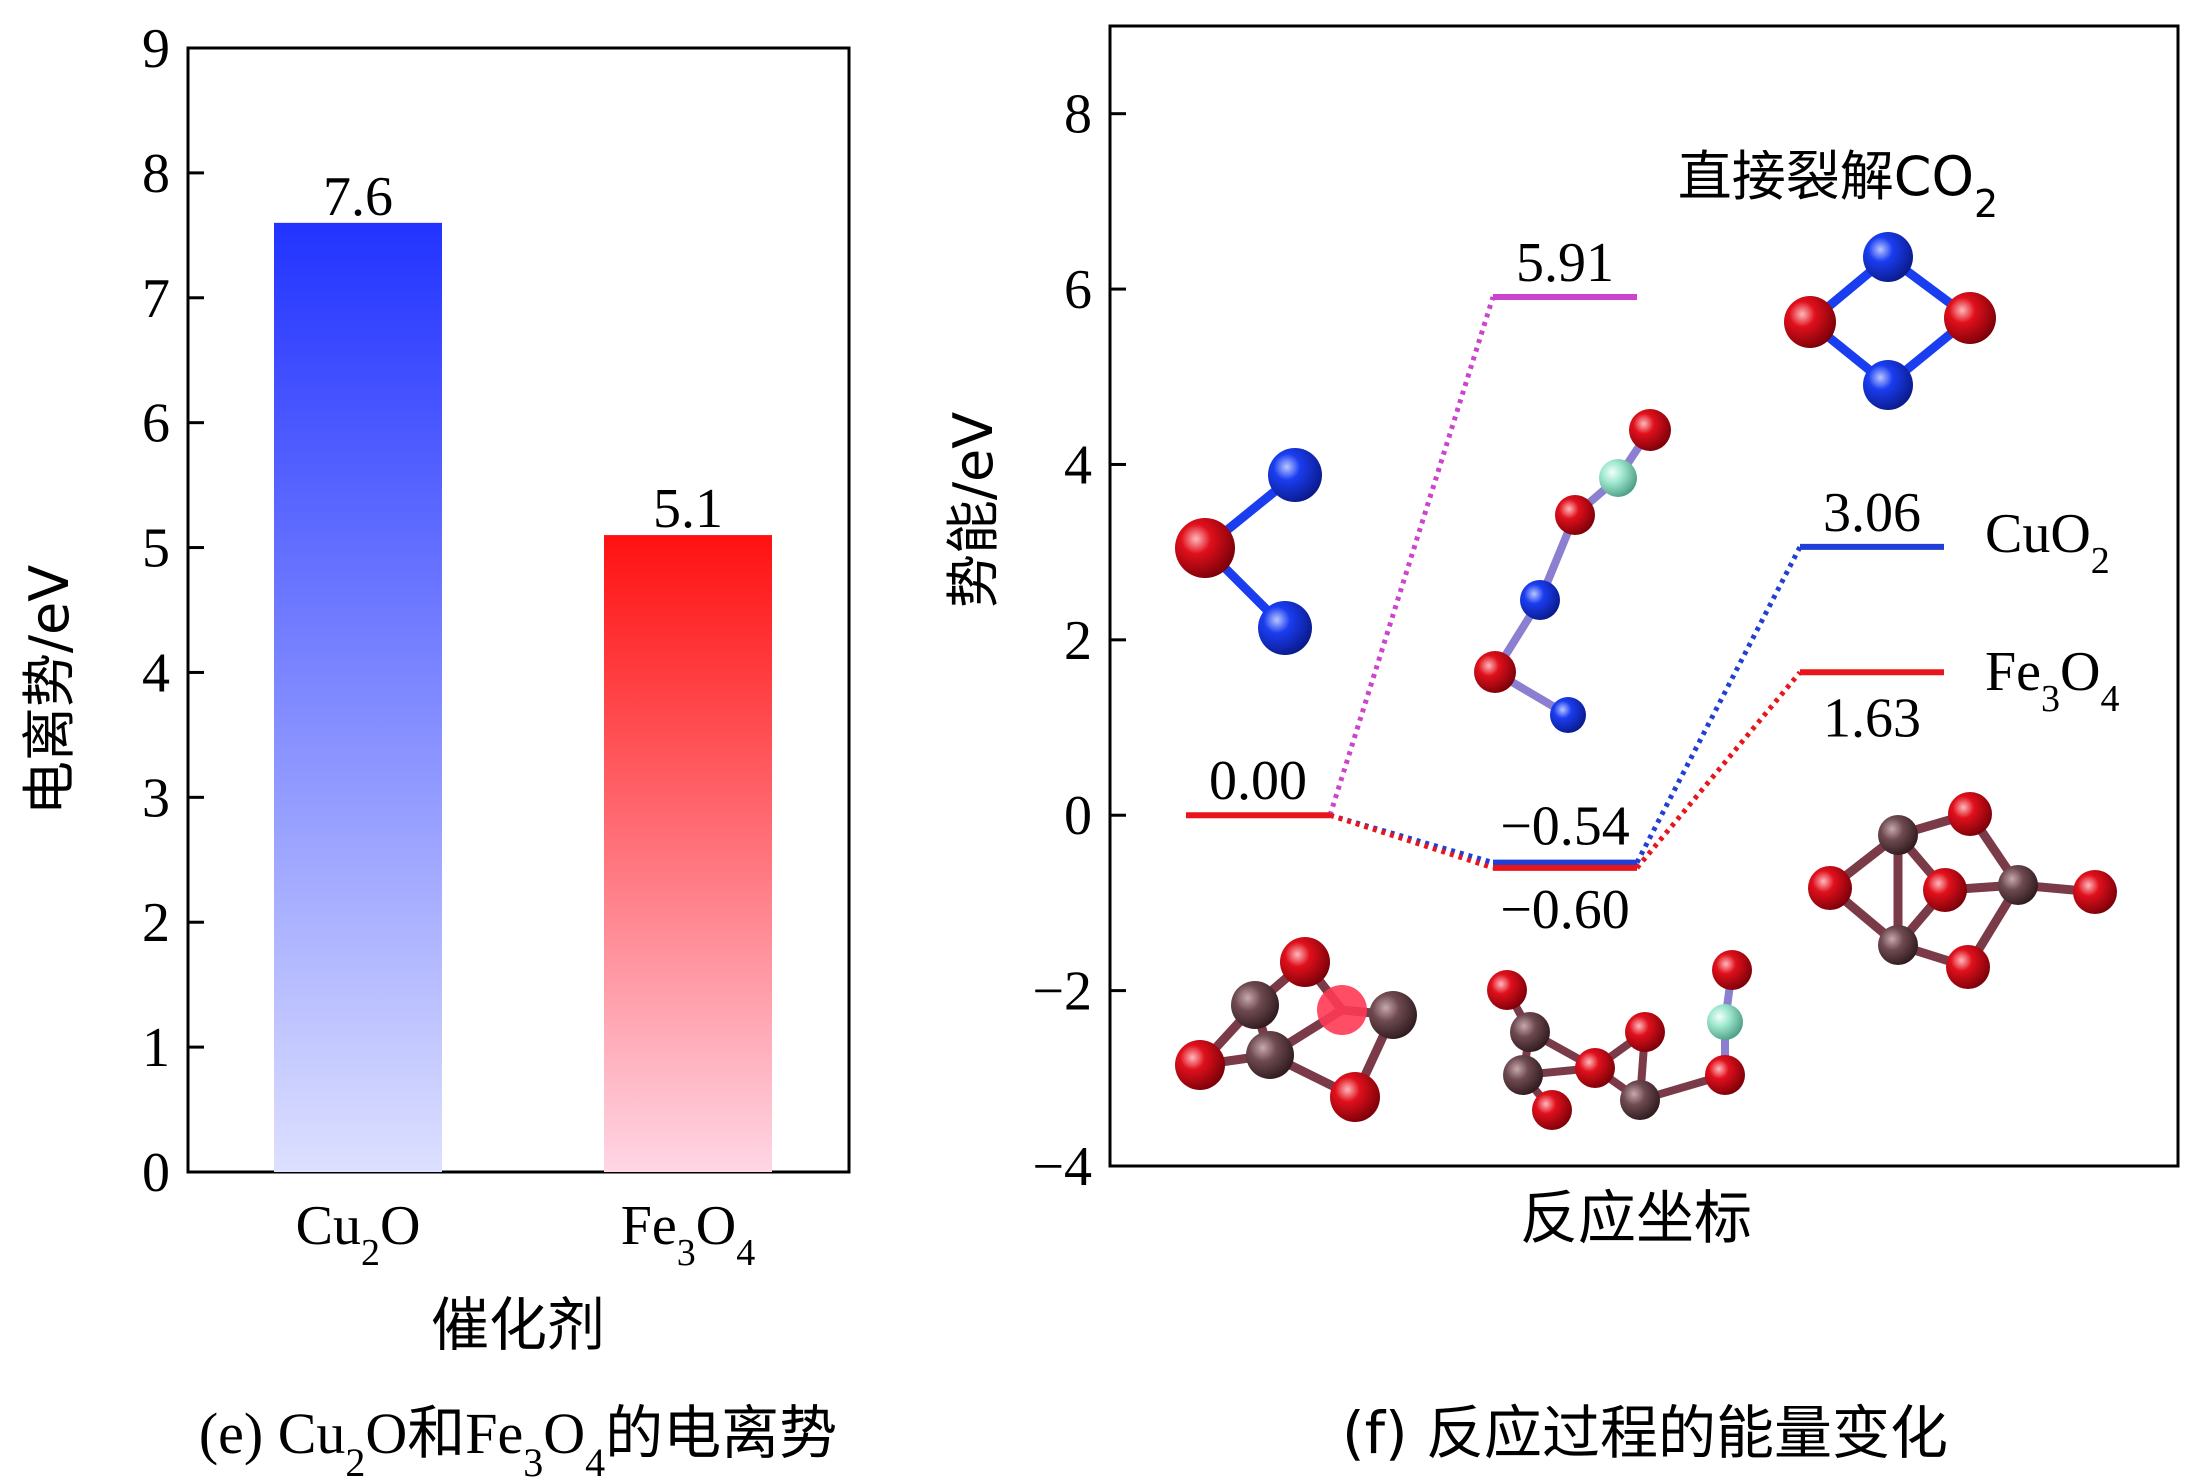 The image size is (2189, 1479). I want to click on panel-f-caption: (f) 反应过程的能量变化, so click(1645, 1433).